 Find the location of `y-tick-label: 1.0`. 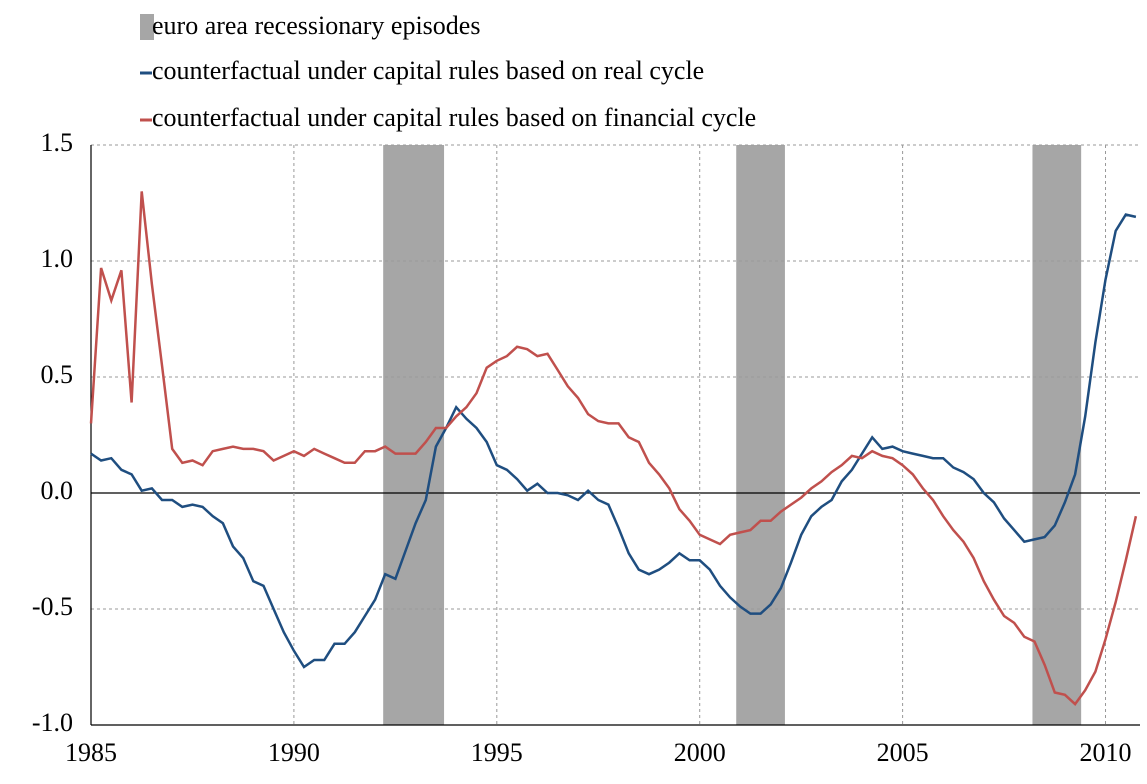

y-tick-label: 1.0 is located at coordinates (57, 258).